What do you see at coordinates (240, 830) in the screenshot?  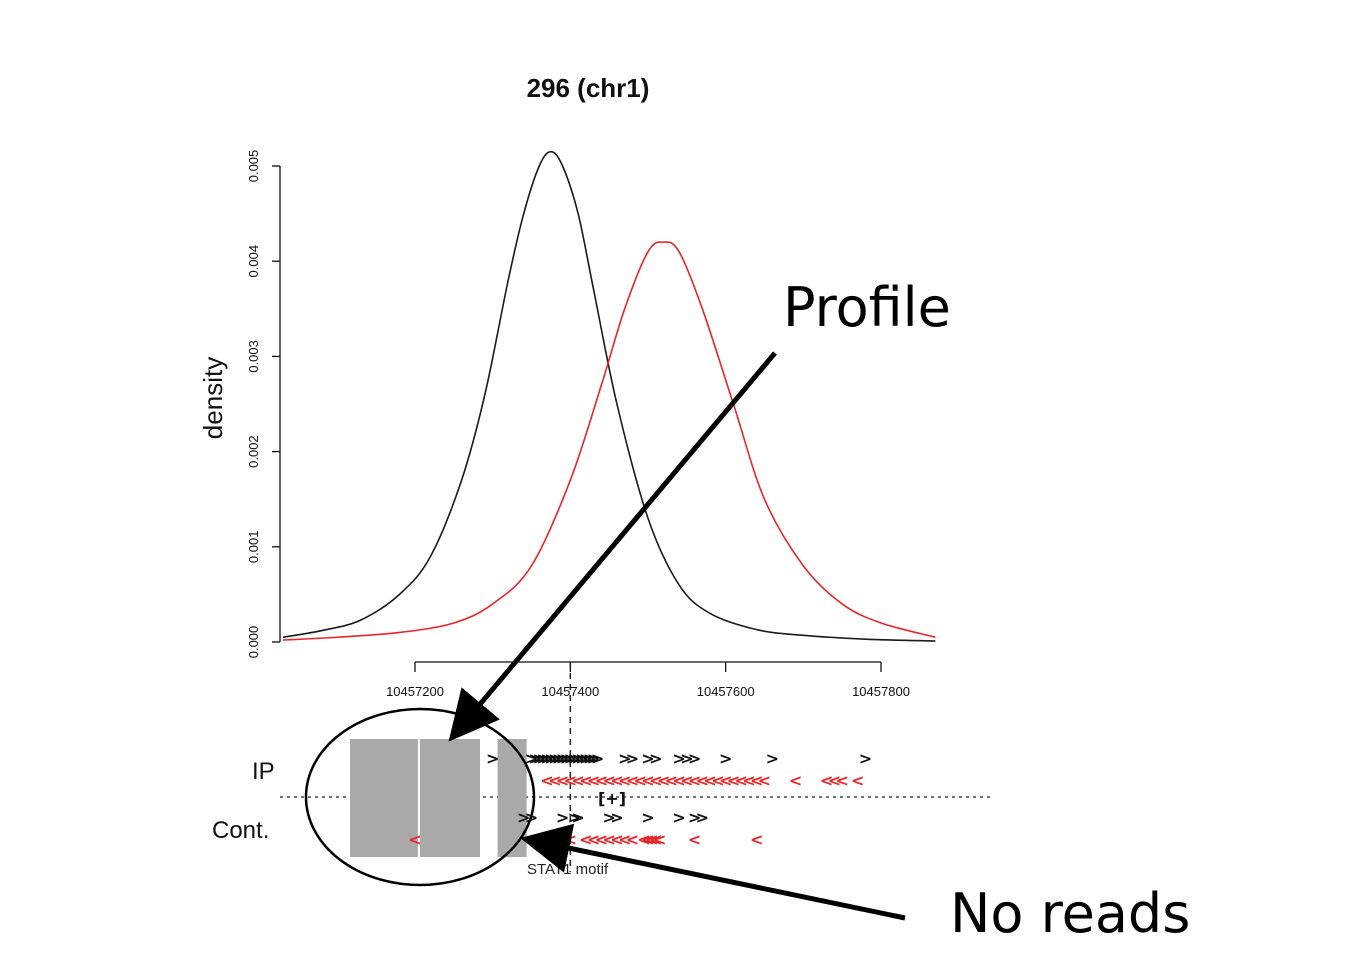 I see `control-track-label: Cont.` at bounding box center [240, 830].